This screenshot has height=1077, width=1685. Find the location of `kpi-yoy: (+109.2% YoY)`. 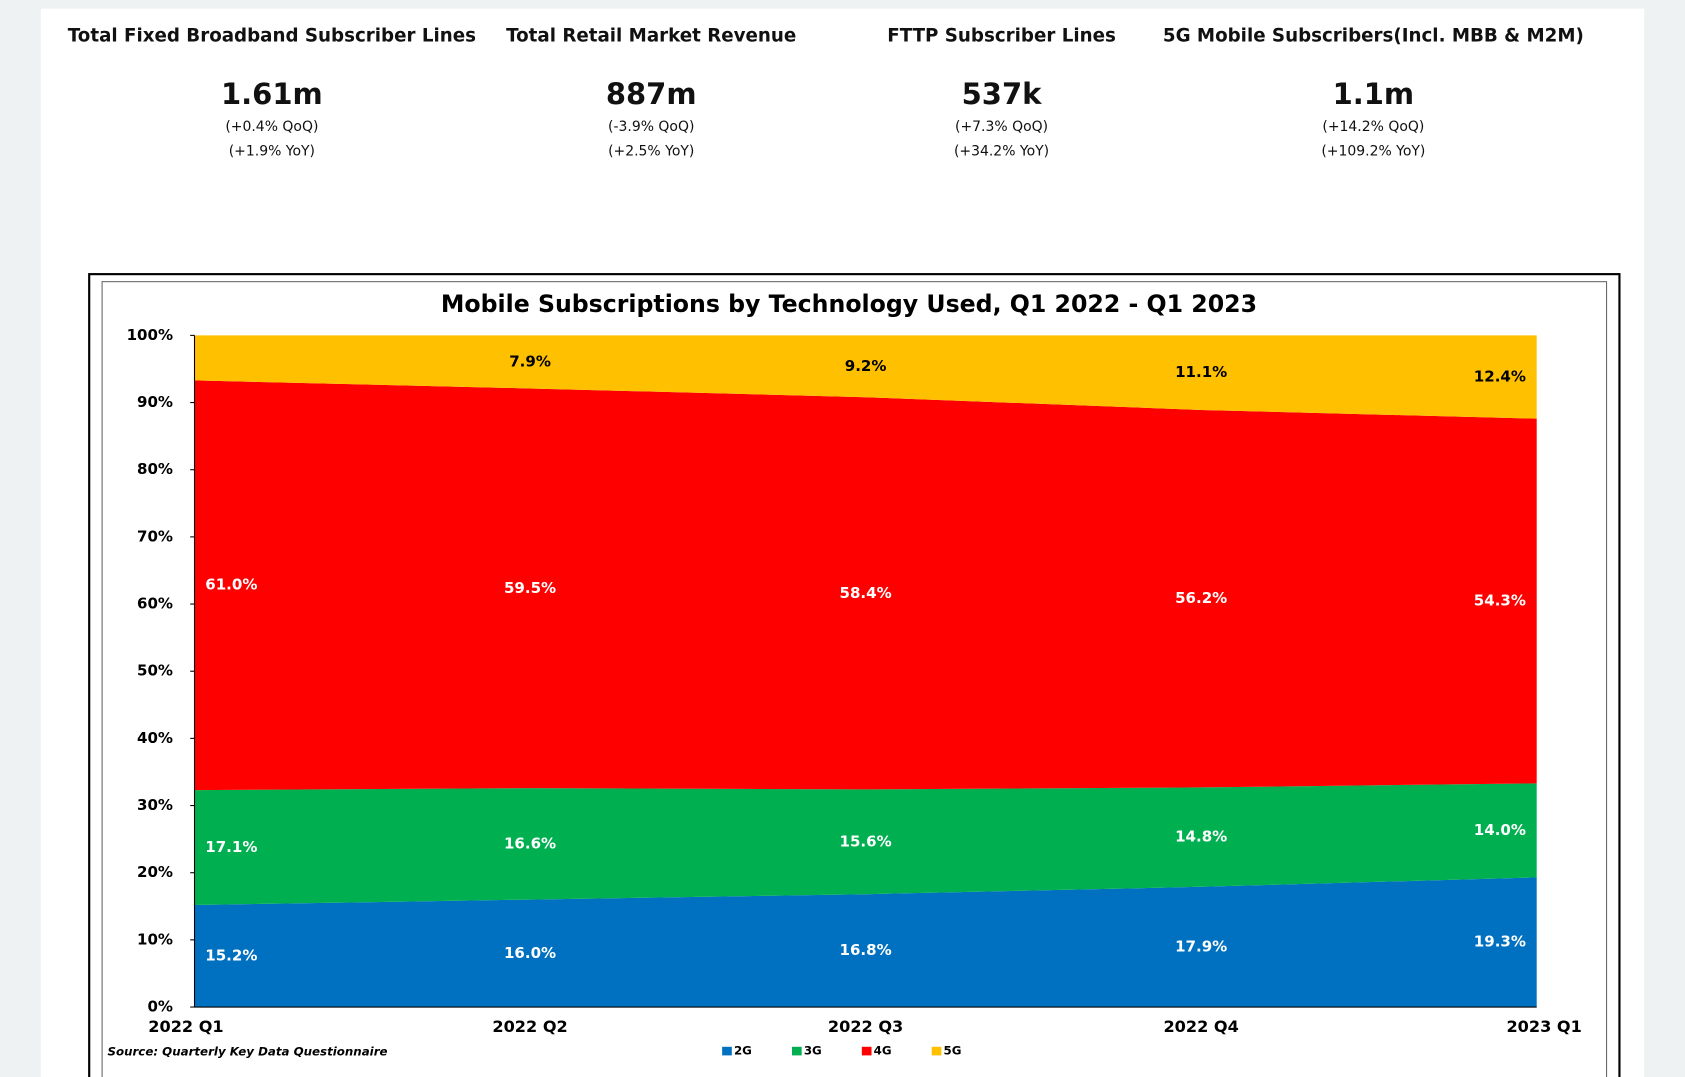

kpi-yoy: (+109.2% YoY) is located at coordinates (1373, 152).